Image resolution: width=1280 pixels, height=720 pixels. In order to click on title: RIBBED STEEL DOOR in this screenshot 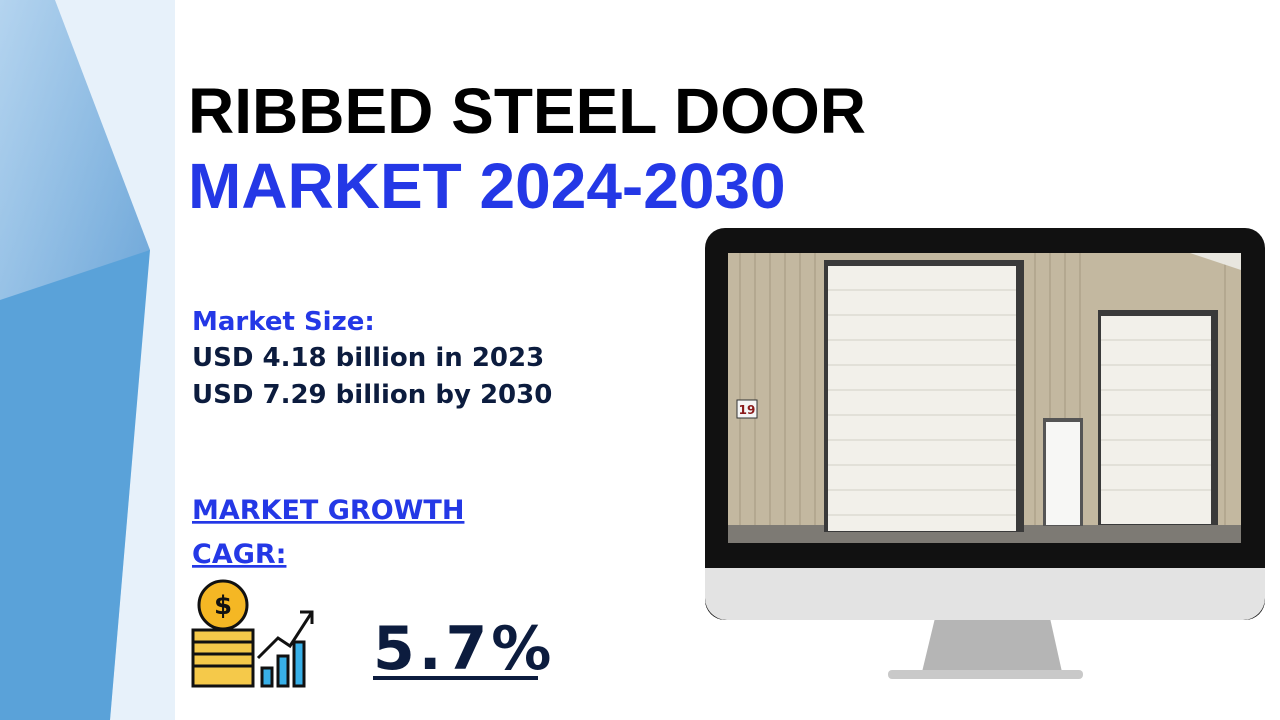, I will do `click(527, 111)`.